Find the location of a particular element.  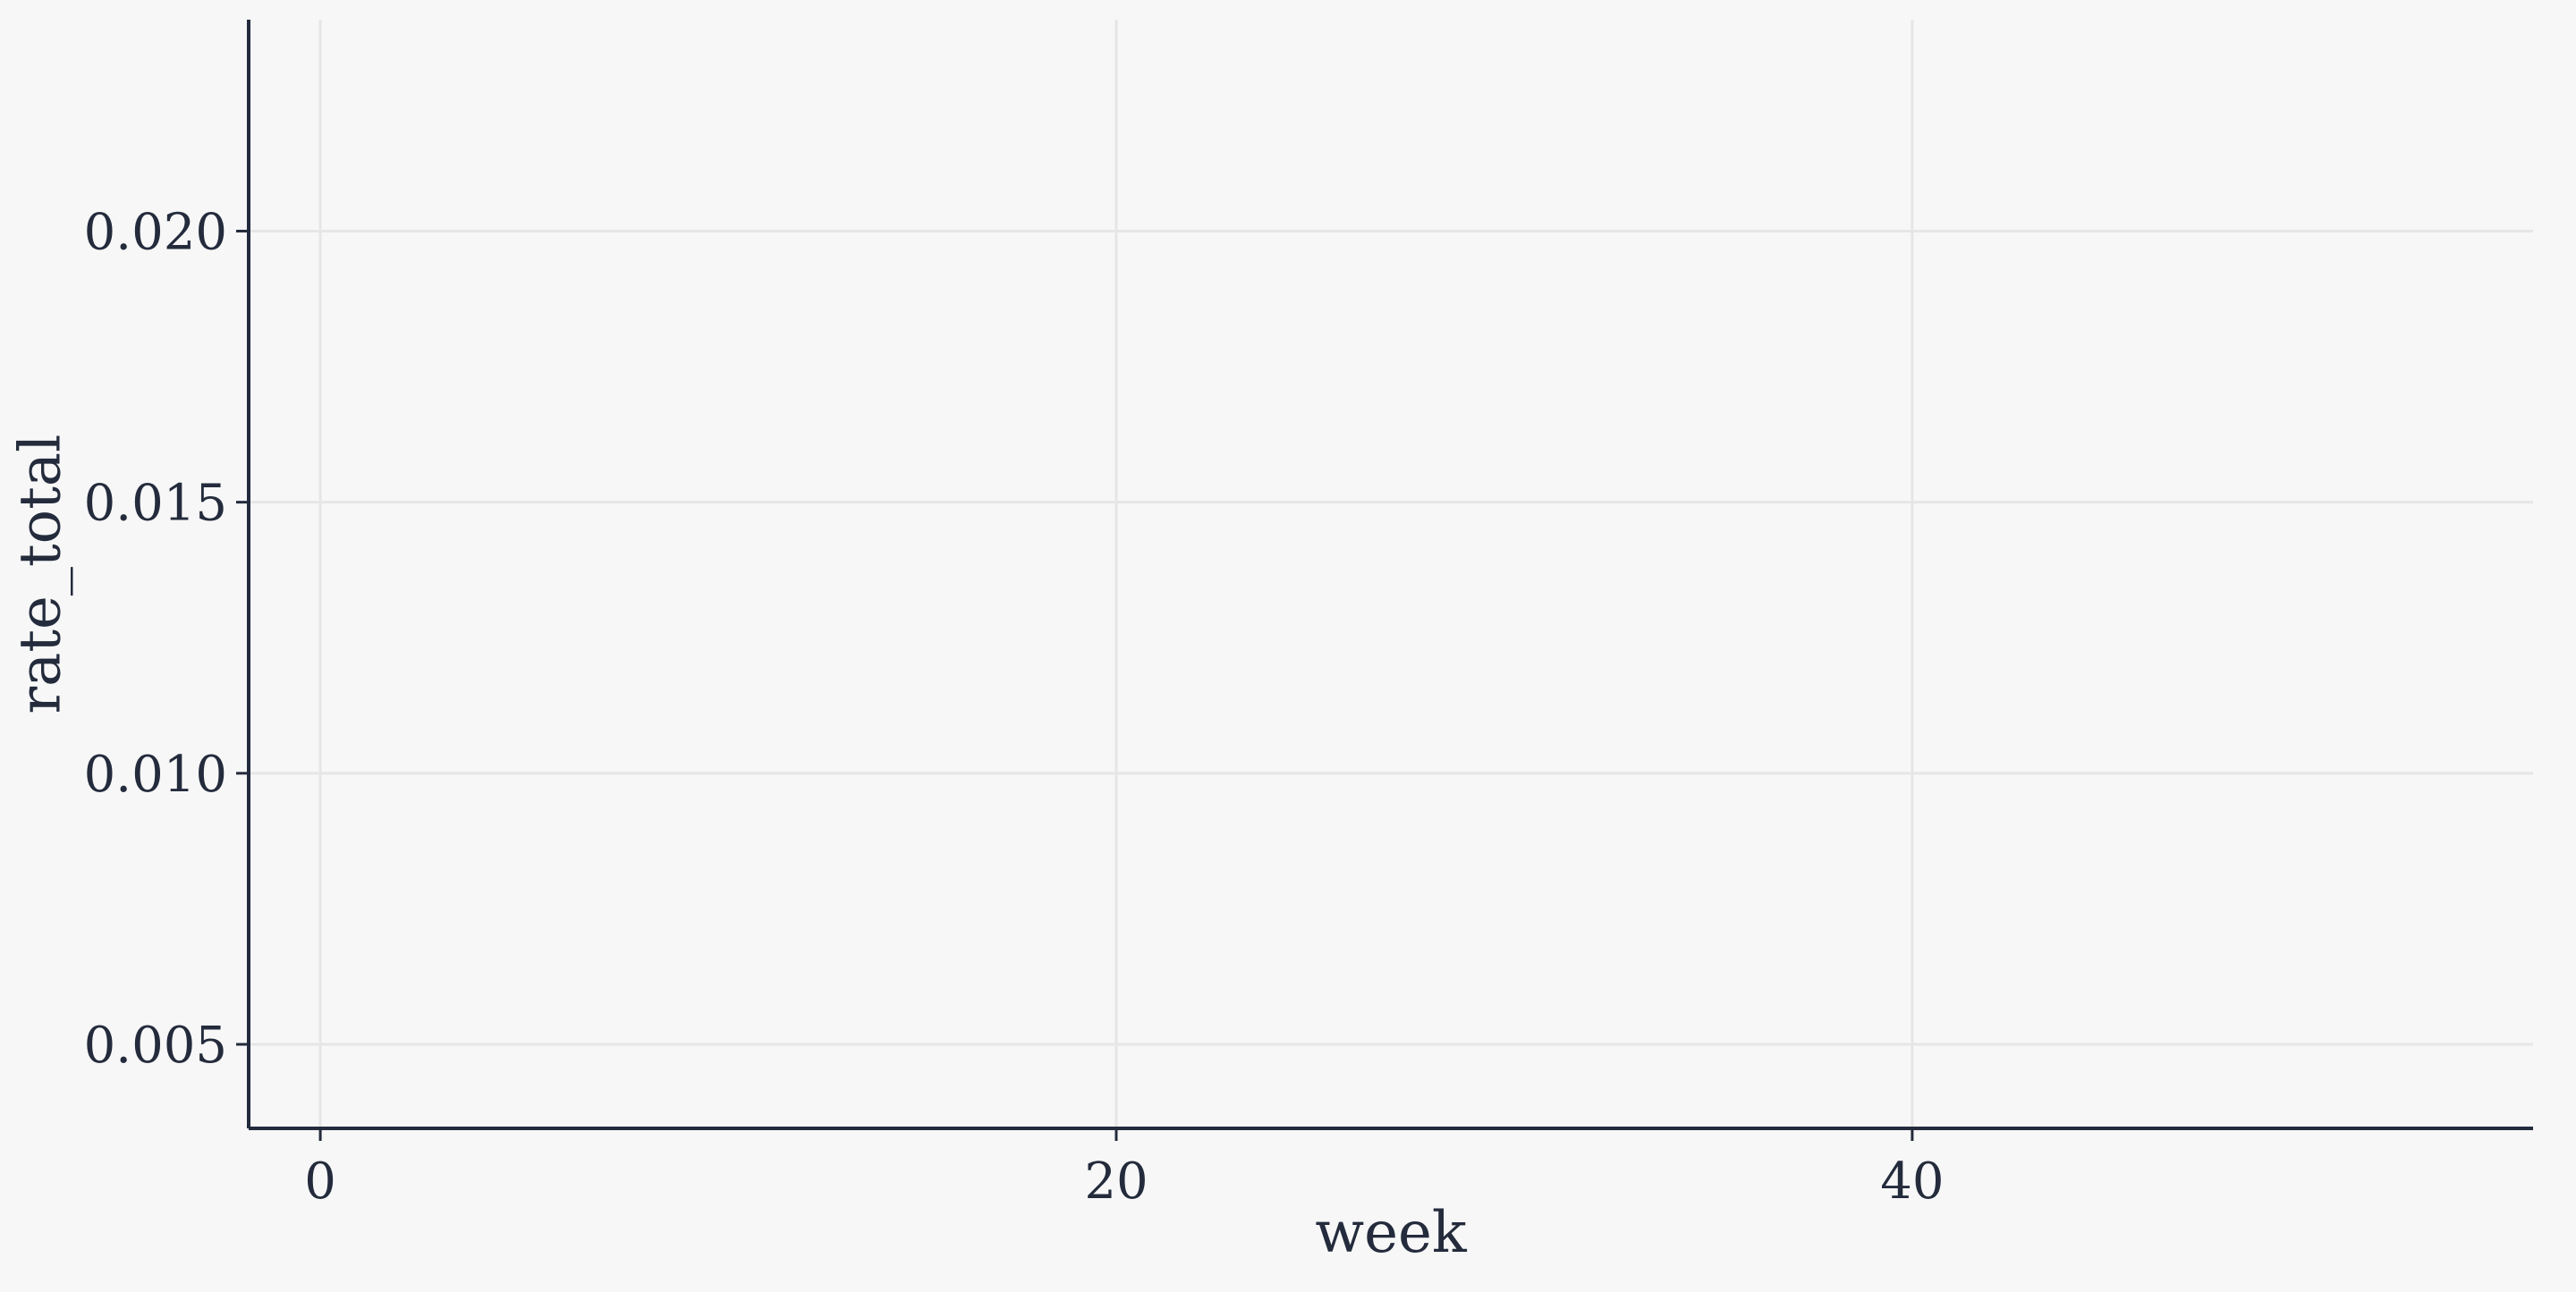

y-tick-label: 0.010 is located at coordinates (155, 775).